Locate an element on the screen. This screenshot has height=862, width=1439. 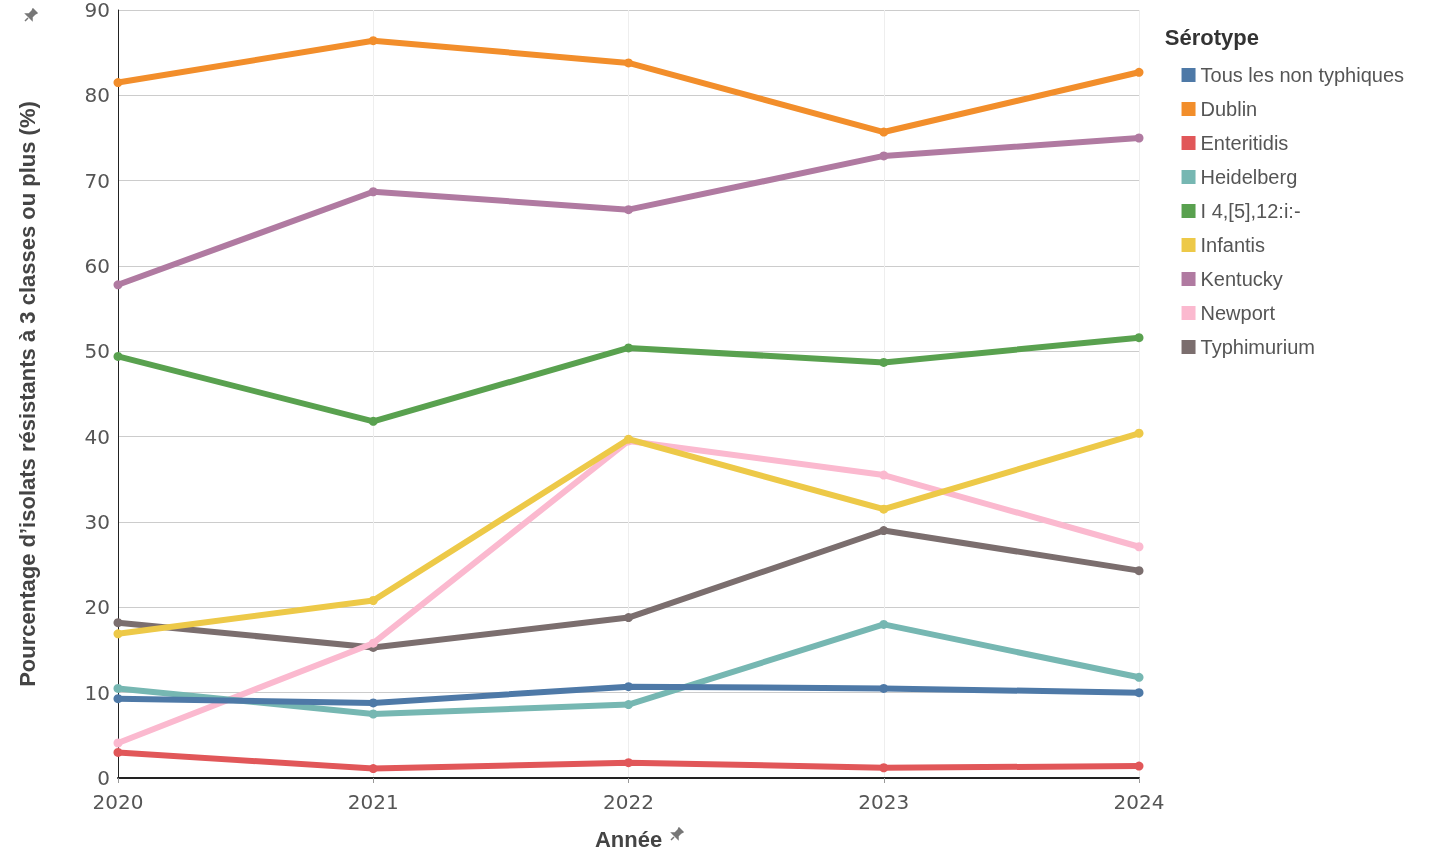
x-tick-label: 2023 is located at coordinates (884, 802).